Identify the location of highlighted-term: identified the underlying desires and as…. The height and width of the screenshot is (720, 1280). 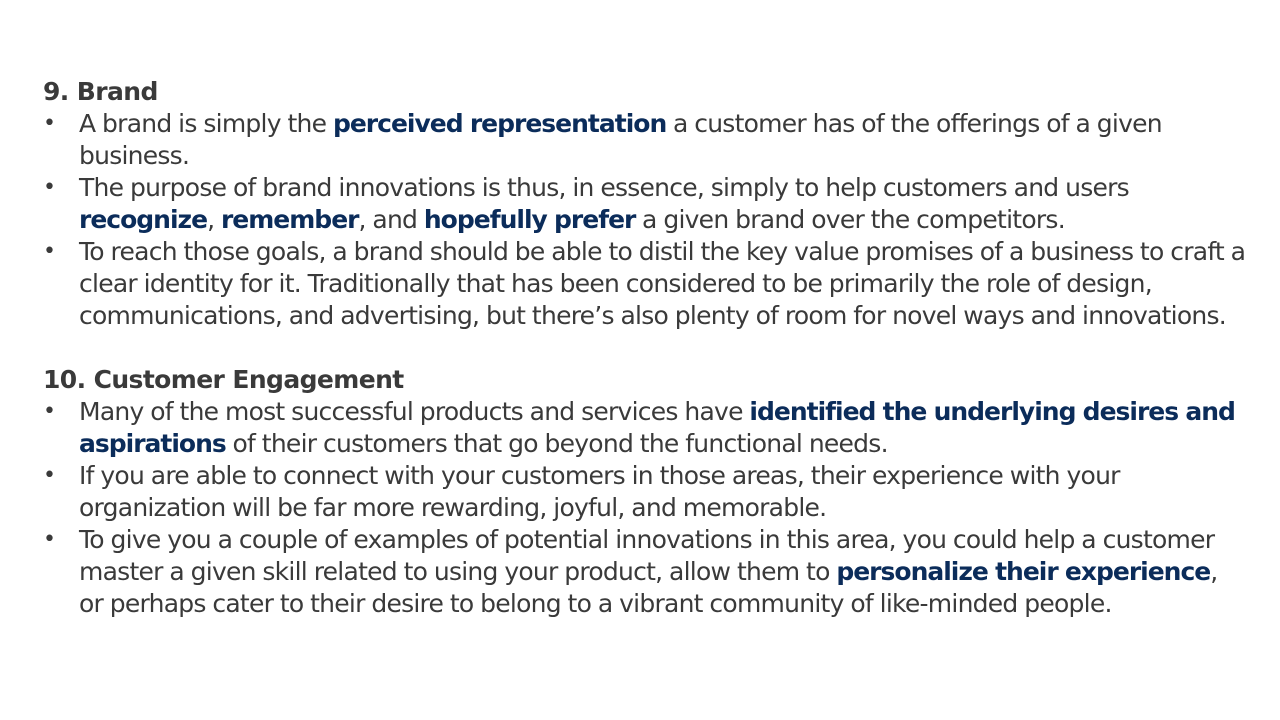
(657, 427).